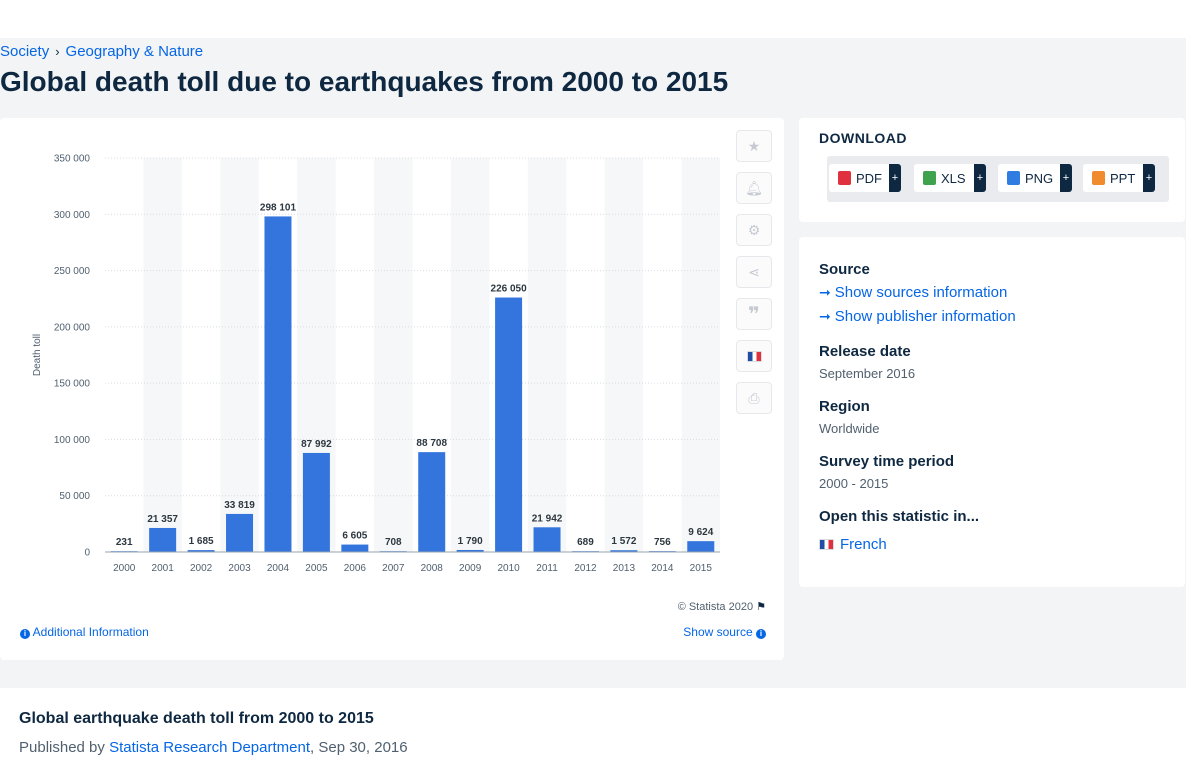 Image resolution: width=1186 pixels, height=760 pixels. Describe the element at coordinates (278, 207) in the screenshot. I see `data-label: 298 101` at that location.